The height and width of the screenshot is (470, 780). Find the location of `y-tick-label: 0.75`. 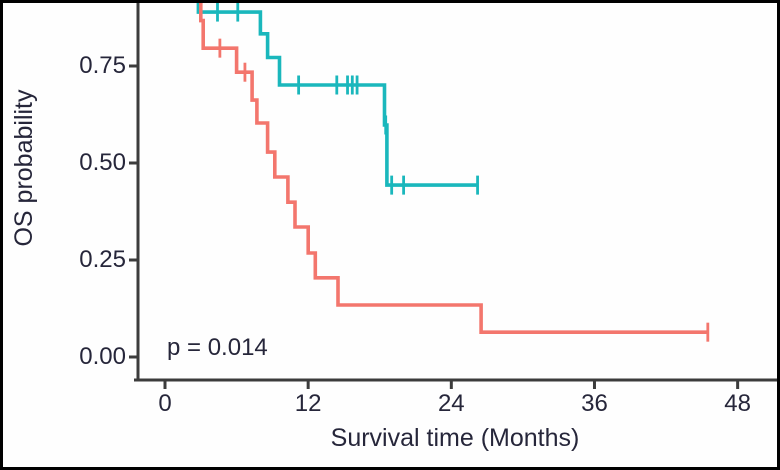

y-tick-label: 0.75 is located at coordinates (102, 65).